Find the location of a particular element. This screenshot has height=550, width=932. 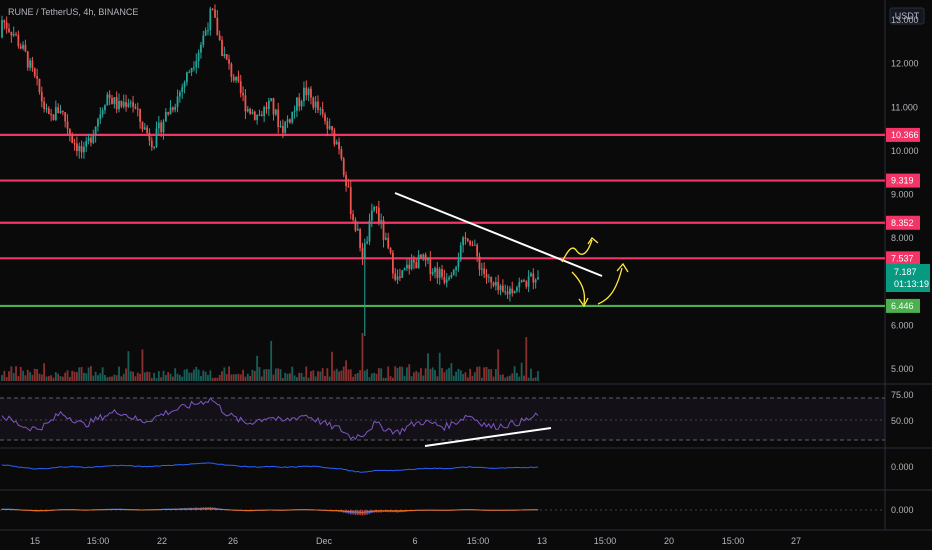

time-tick-label: Dec is located at coordinates (324, 541).